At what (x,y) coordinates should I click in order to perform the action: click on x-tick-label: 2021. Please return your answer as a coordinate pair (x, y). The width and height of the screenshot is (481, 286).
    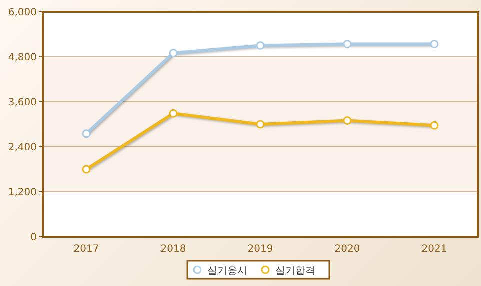
    Looking at the image, I should click on (435, 249).